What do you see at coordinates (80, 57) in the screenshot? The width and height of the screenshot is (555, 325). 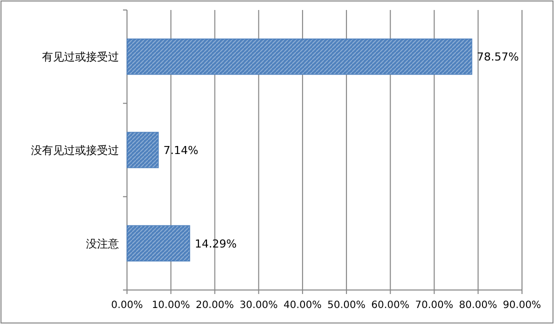 I see `y-tick-label: 有见过或接受过` at bounding box center [80, 57].